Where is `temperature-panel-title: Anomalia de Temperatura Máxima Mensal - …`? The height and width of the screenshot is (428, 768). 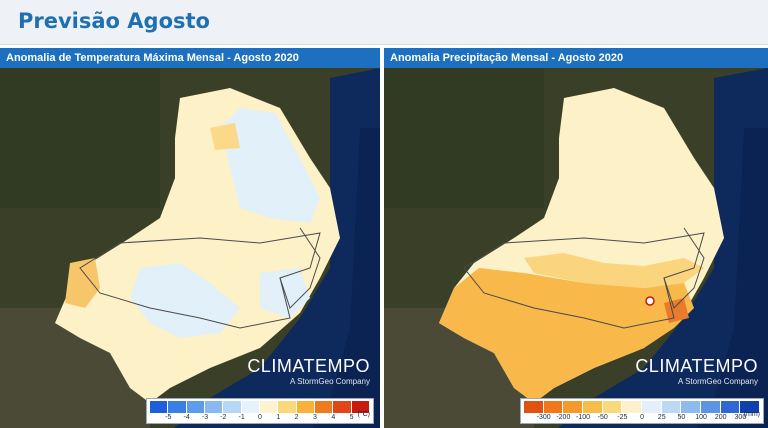
temperature-panel-title: Anomalia de Temperatura Máxima Mensal - … is located at coordinates (190, 58).